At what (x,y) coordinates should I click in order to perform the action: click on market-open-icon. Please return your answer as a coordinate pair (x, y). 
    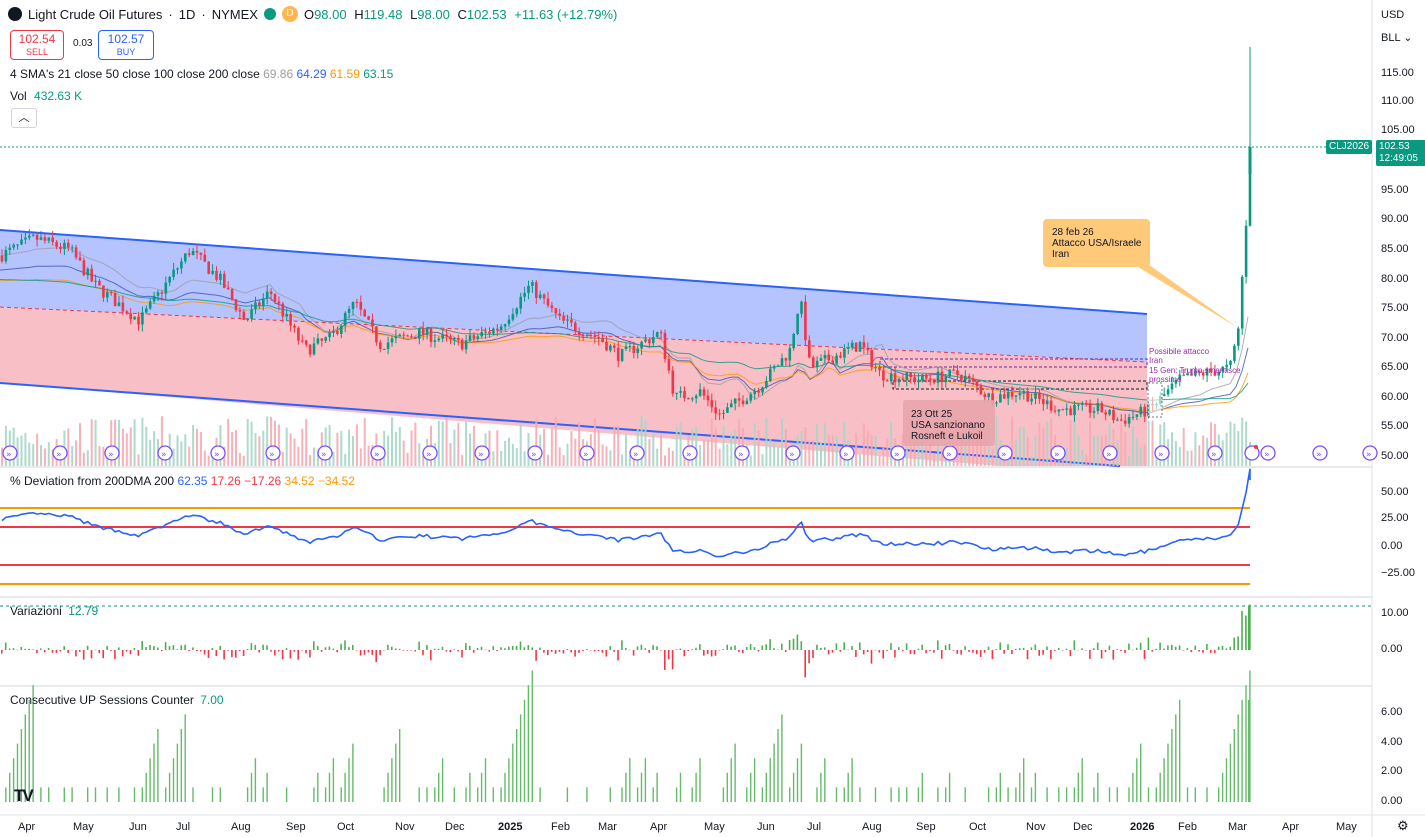
    Looking at the image, I should click on (269, 14).